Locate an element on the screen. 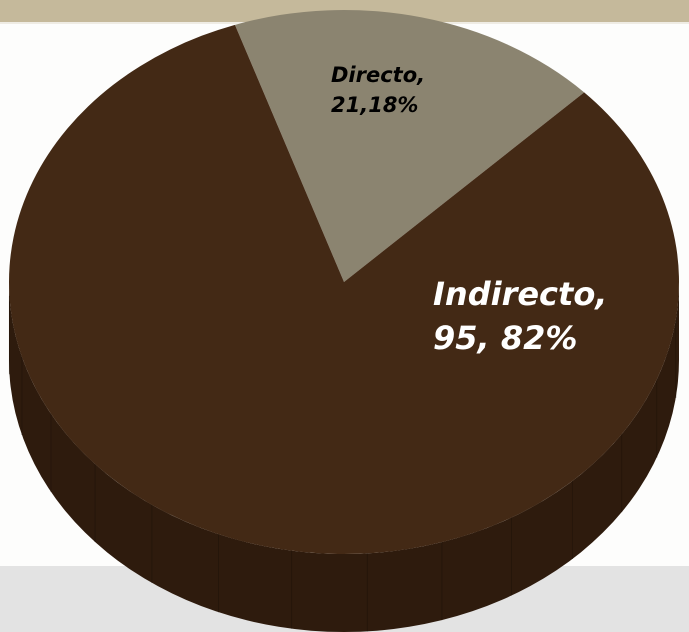  slice-label-indirecto-name: Indirecto, is located at coordinates (520, 294).